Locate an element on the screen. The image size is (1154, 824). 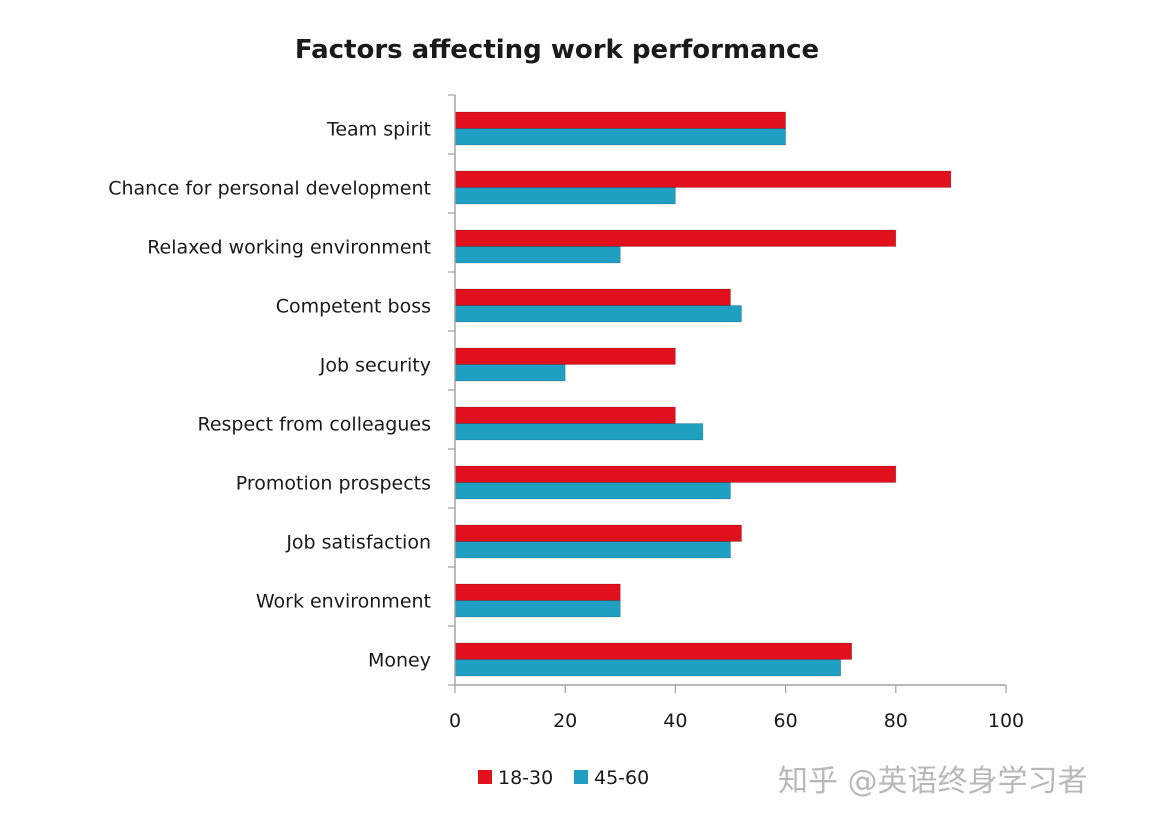
category-label: Chance for personal development is located at coordinates (269, 189).